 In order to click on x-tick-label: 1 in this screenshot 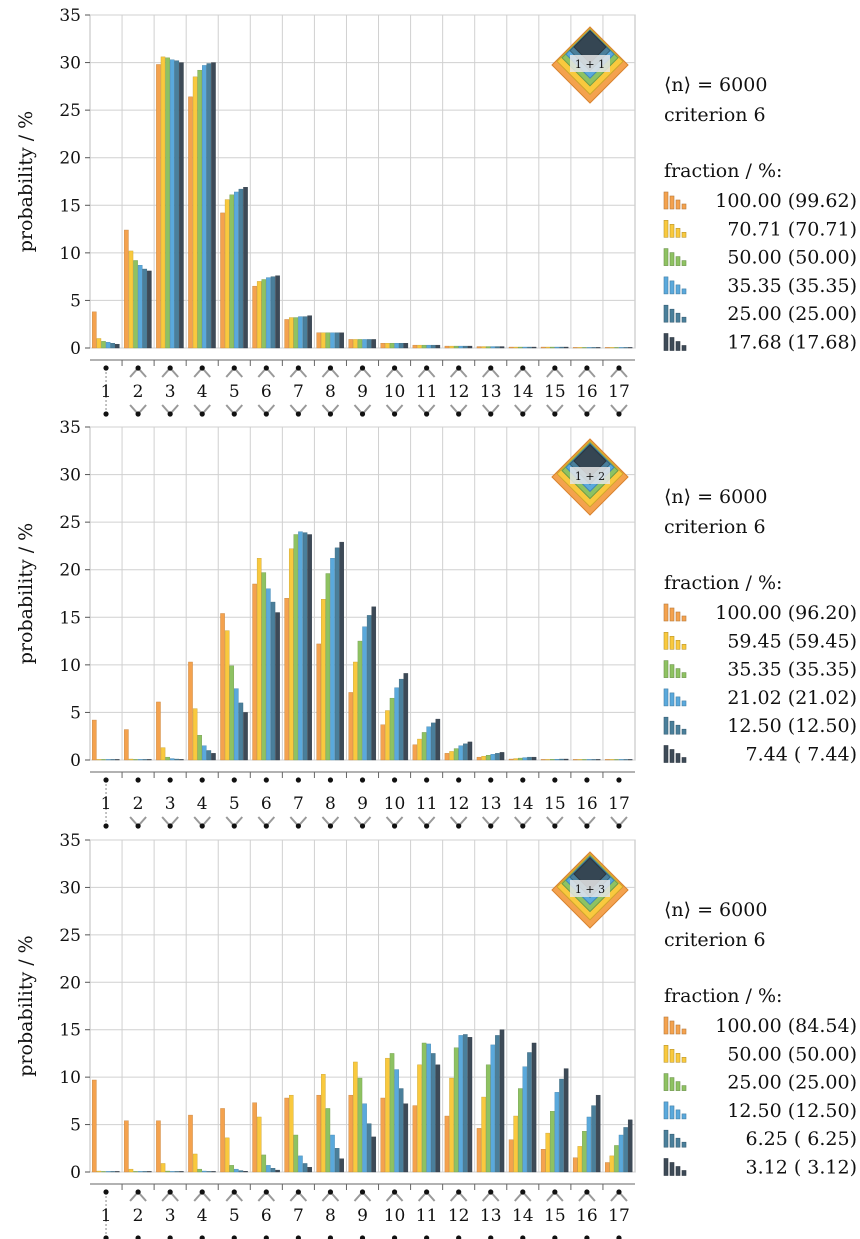, I will do `click(106, 804)`.